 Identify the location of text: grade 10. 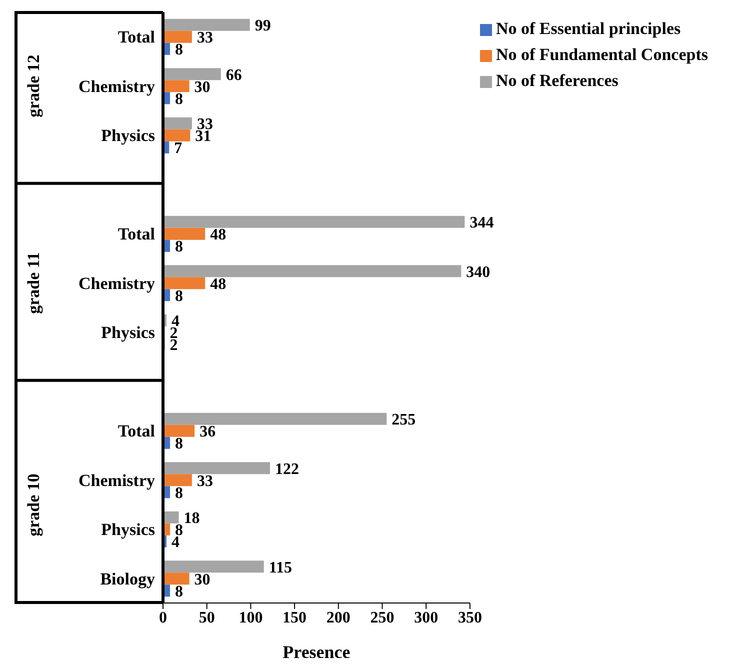
(34, 504).